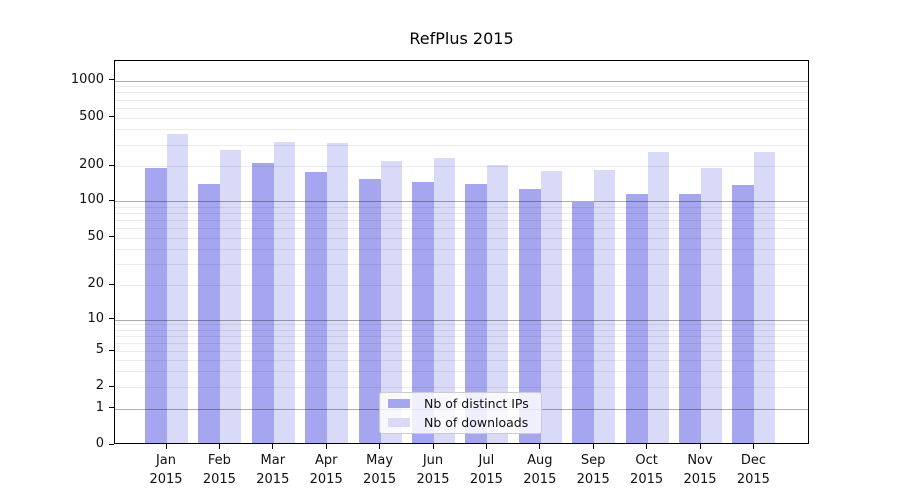 The image size is (900, 500). Describe the element at coordinates (399, 403) in the screenshot. I see `legend-swatch-distinct-ips` at that location.